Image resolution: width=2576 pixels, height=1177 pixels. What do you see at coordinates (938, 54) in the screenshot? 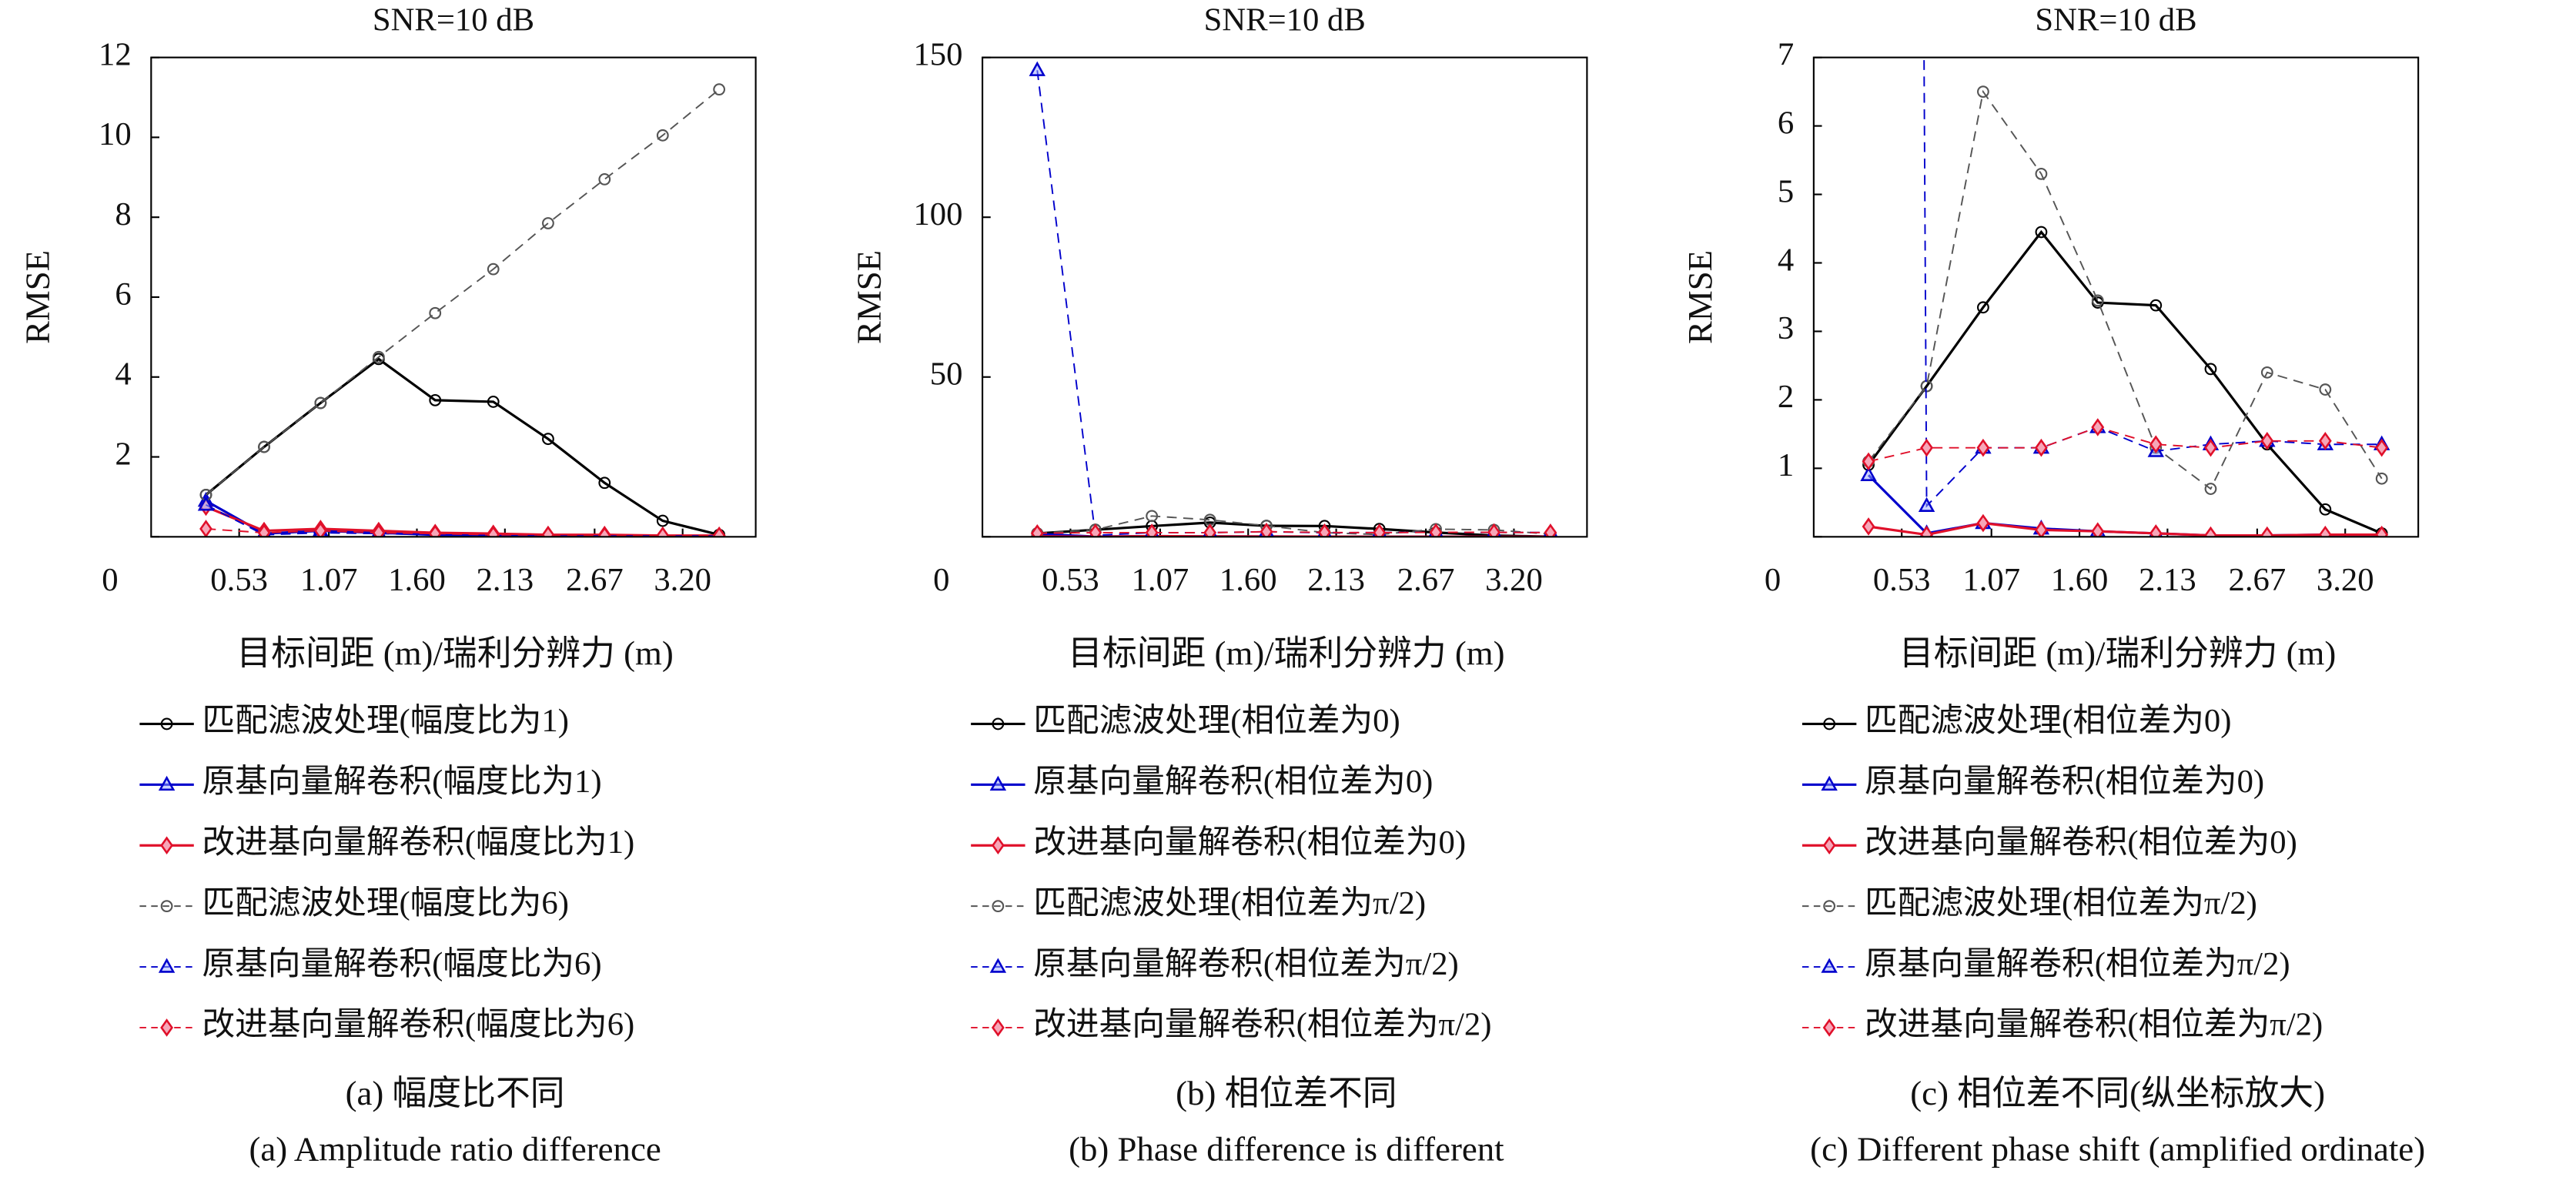
I see `y-tick-label: 150` at bounding box center [938, 54].